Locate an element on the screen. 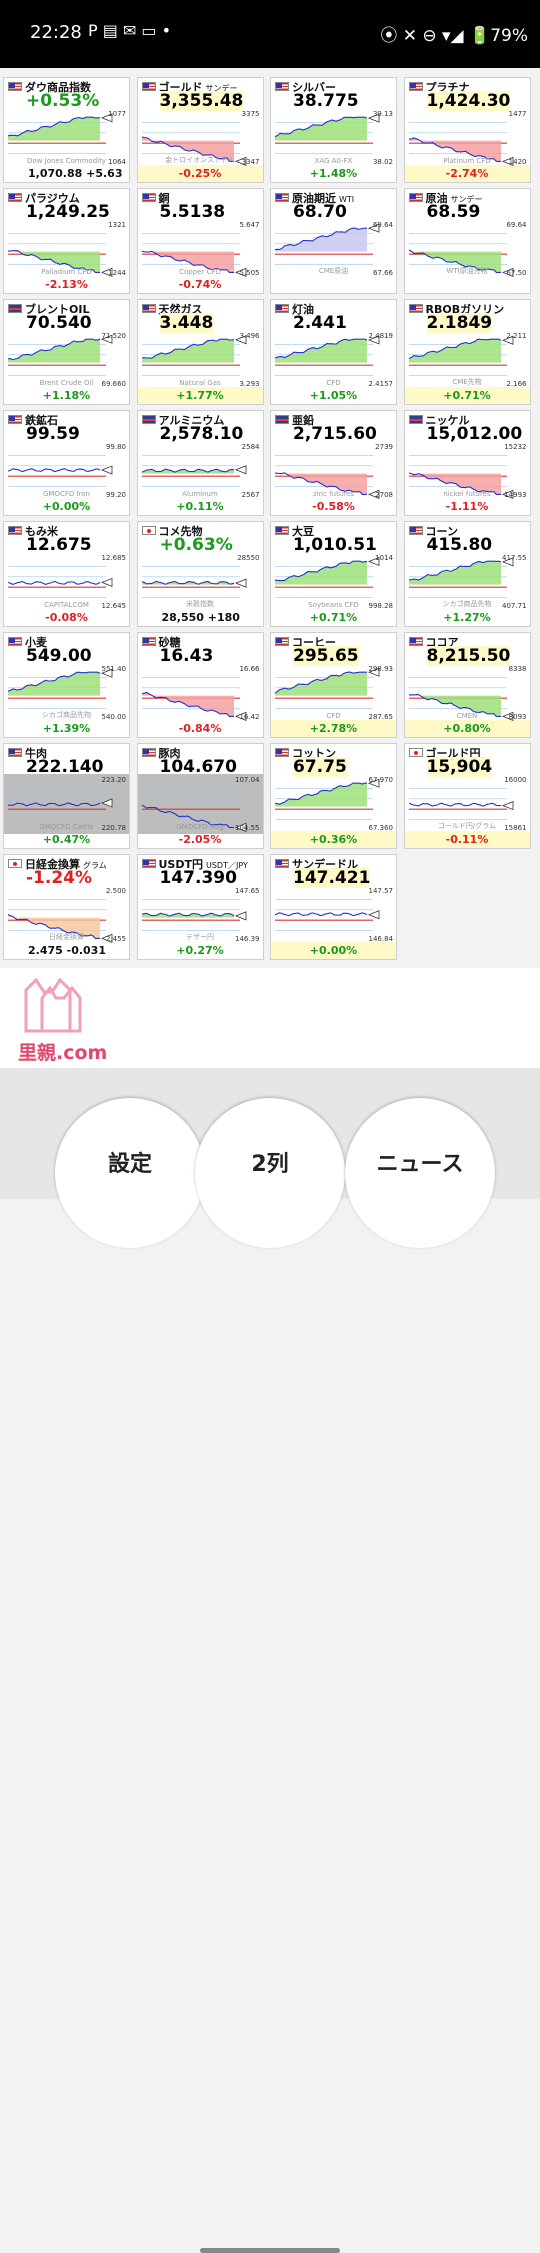 The width and height of the screenshot is (540, 2253). market-tile: シルバー 38.775 39.13 38.02 XAG A0-FX +1.48% is located at coordinates (333, 130).